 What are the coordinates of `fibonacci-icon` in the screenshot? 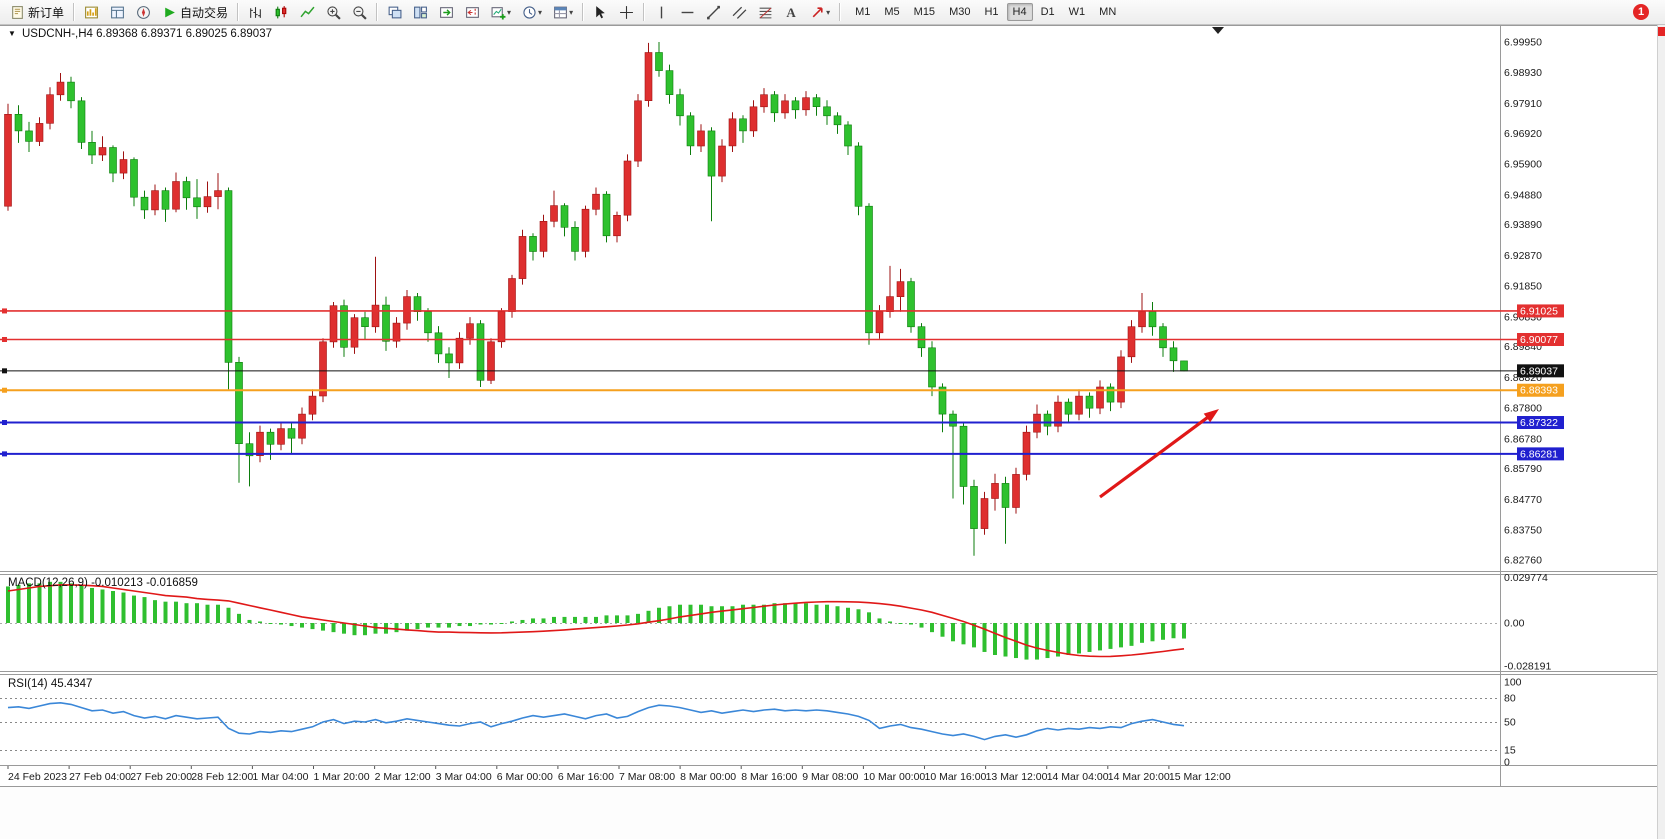 It's located at (765, 12).